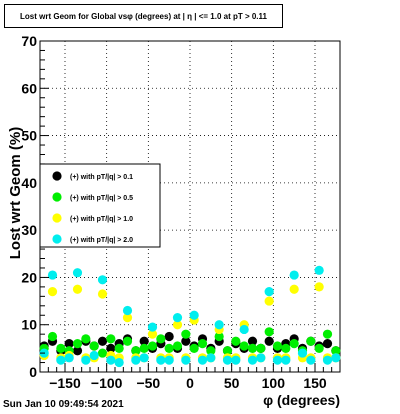 The height and width of the screenshot is (414, 400). What do you see at coordinates (190, 383) in the screenshot?
I see `x-tick-label: 0` at bounding box center [190, 383].